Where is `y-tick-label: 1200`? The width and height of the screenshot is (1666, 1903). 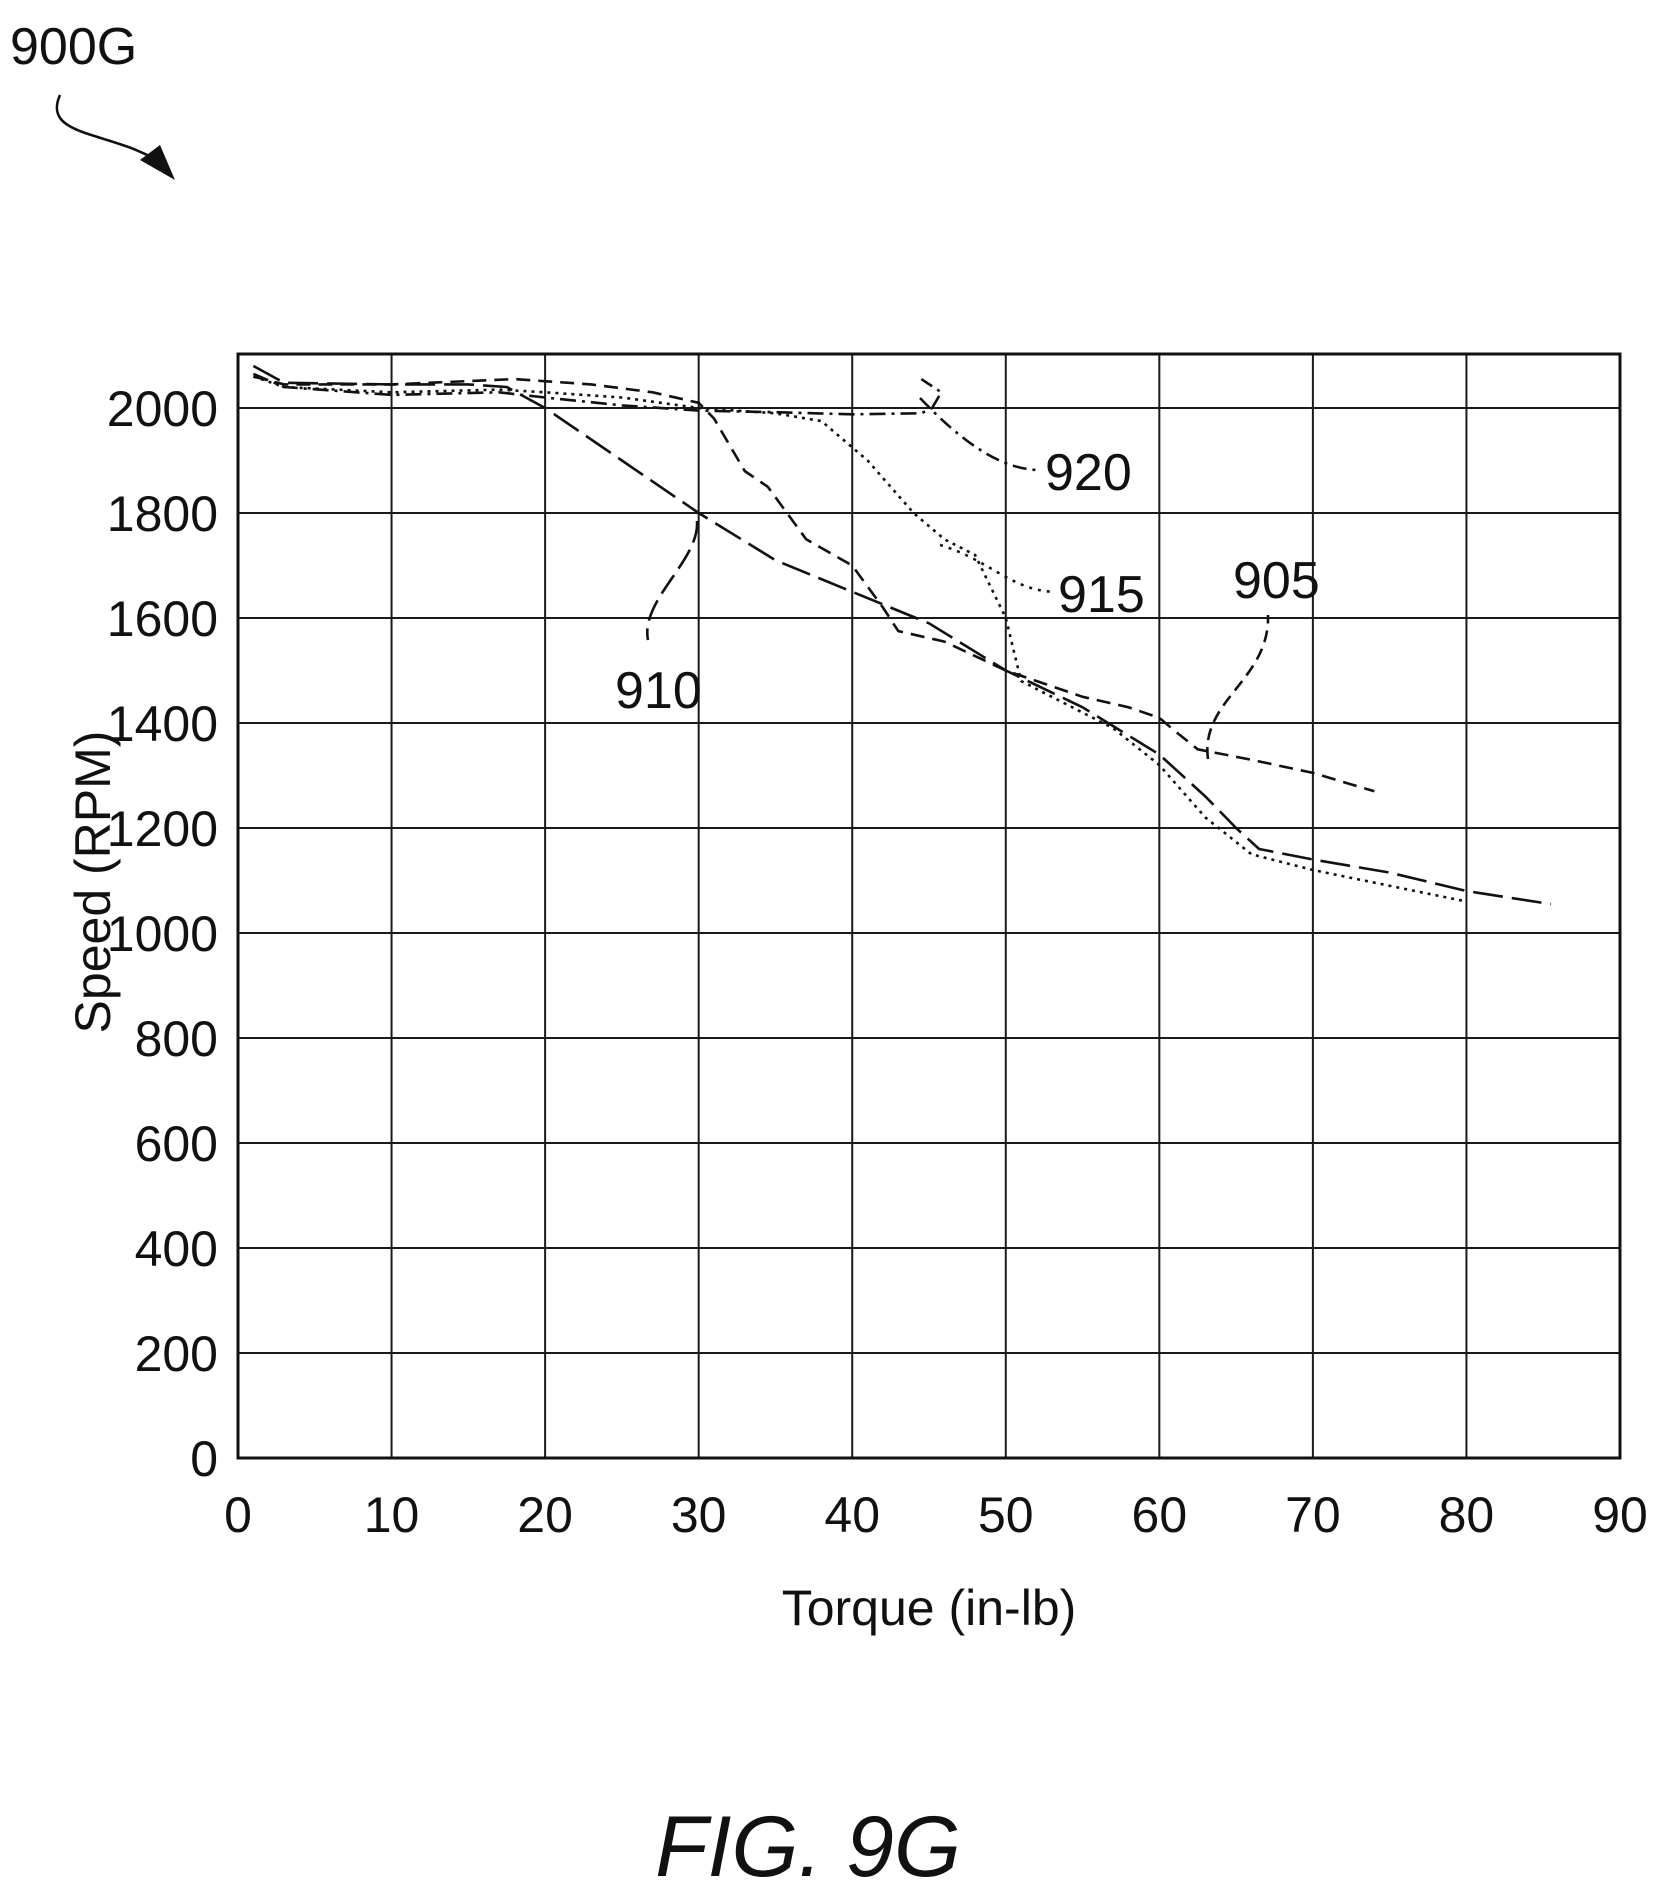 y-tick-label: 1200 is located at coordinates (162, 829).